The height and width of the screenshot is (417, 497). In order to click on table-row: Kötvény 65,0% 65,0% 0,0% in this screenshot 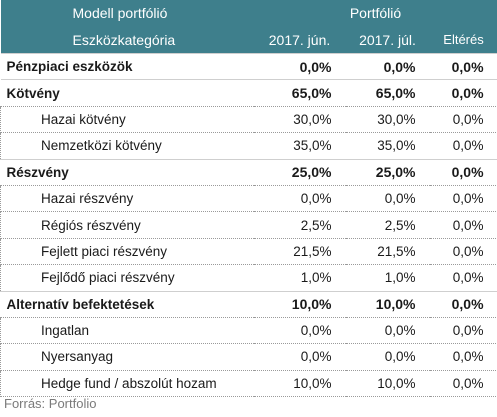, I will do `click(248, 93)`.